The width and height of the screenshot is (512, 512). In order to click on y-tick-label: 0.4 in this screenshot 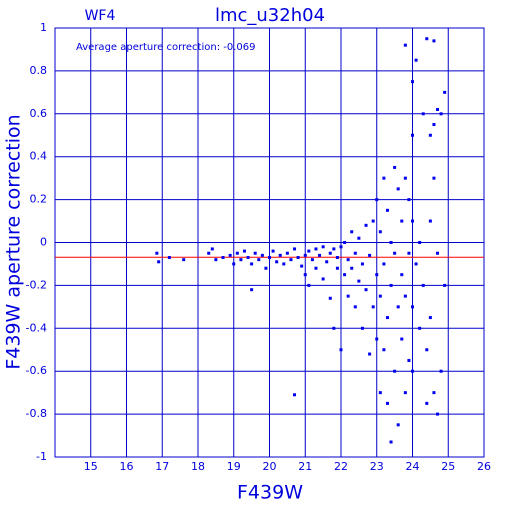, I will do `click(39, 156)`.